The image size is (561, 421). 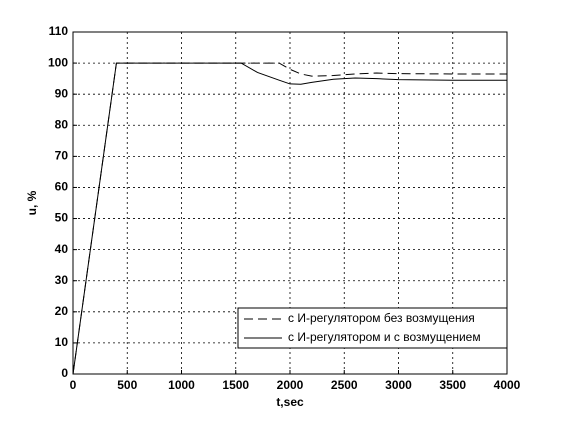 What do you see at coordinates (62, 93) in the screenshot?
I see `y-tick-label: 90` at bounding box center [62, 93].